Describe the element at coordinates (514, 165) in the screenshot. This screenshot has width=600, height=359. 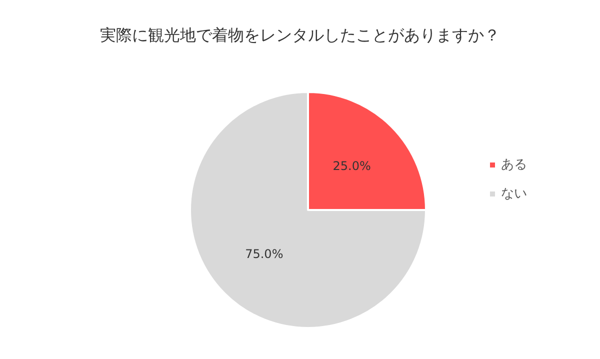
I see `legend-label: ある` at that location.